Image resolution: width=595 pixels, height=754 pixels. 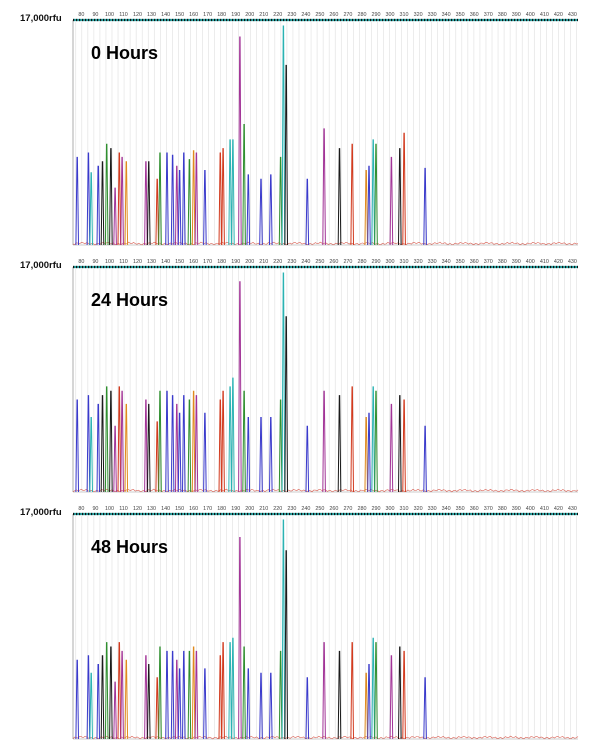 I want to click on x-tick-label: 370, so click(x=488, y=15).